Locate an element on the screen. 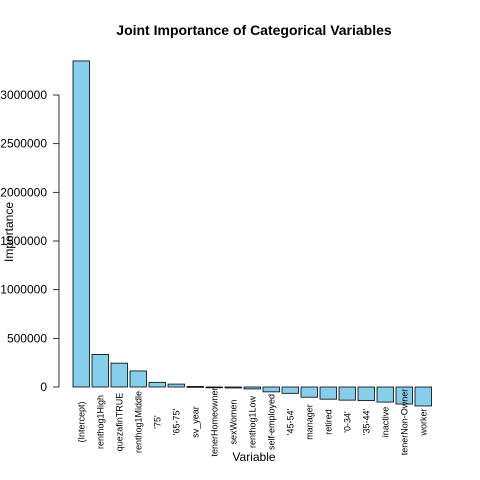  y-tick-label: 3000000 is located at coordinates (23, 95).